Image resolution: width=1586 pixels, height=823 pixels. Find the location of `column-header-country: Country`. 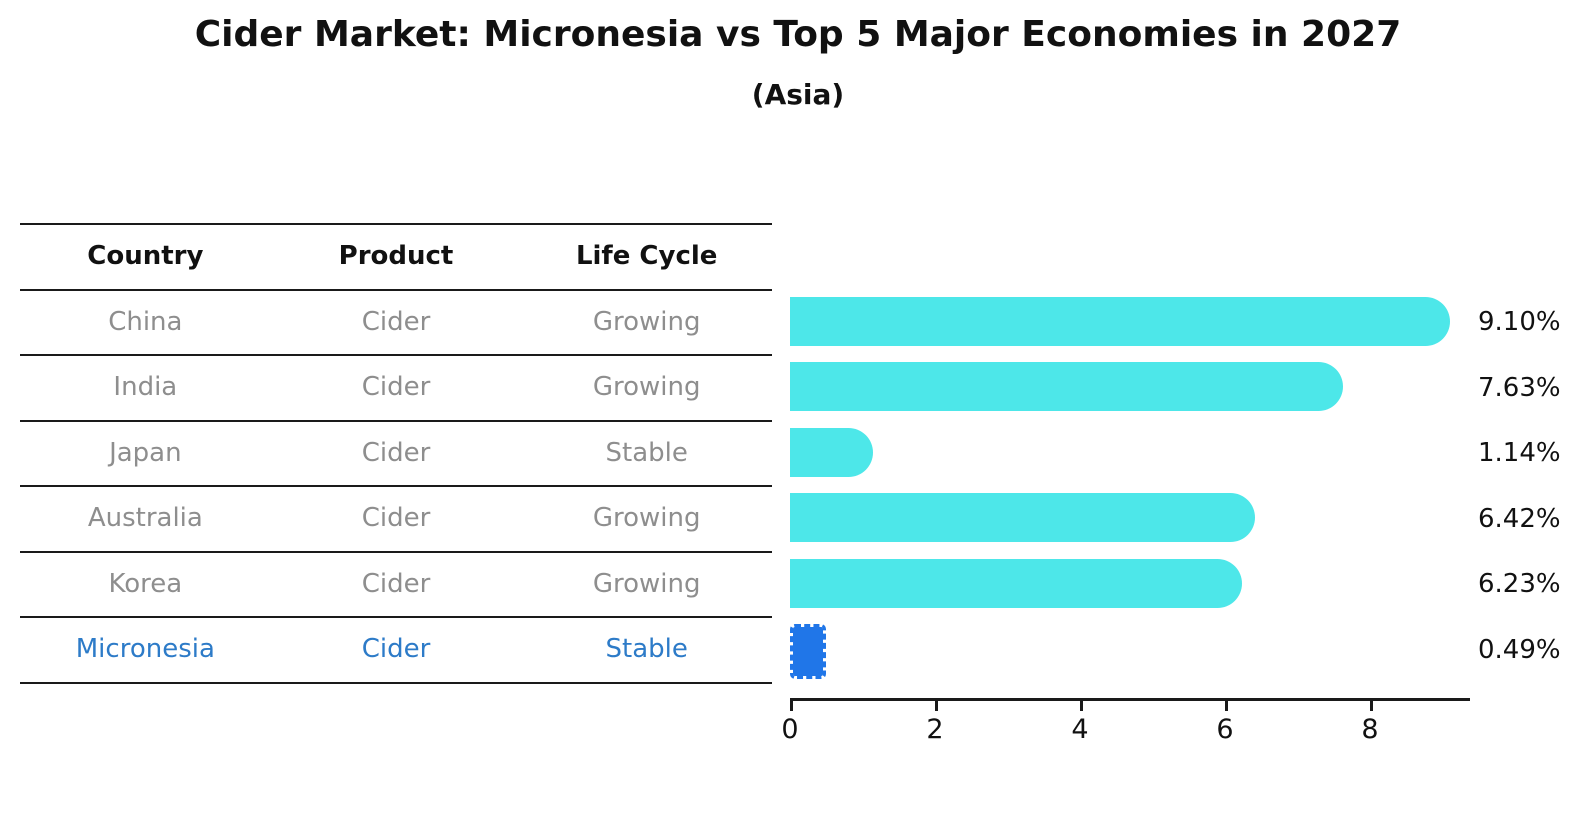

column-header-country: Country is located at coordinates (145, 256).